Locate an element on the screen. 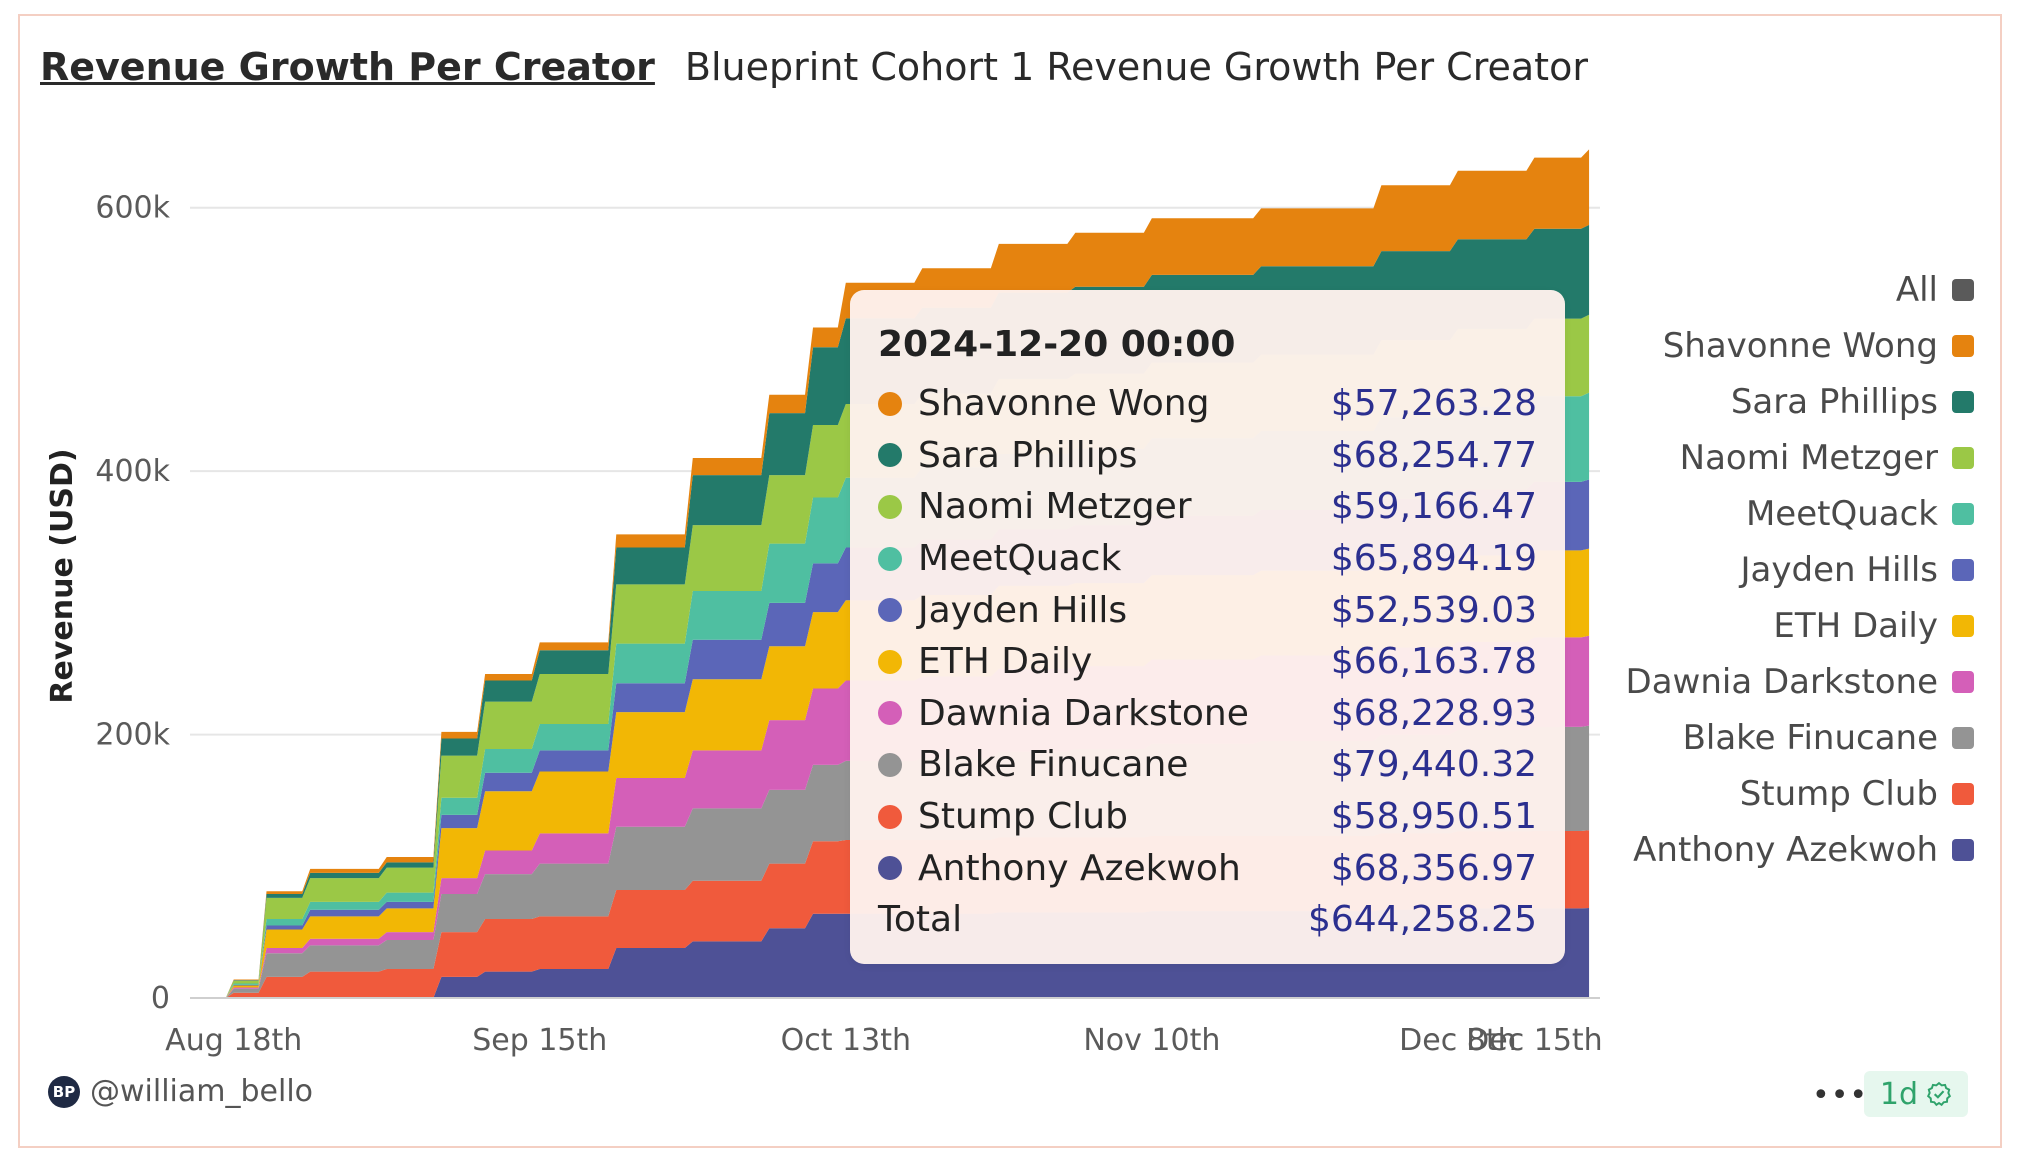  legend-item: Blake Finucane is located at coordinates (1754, 738).